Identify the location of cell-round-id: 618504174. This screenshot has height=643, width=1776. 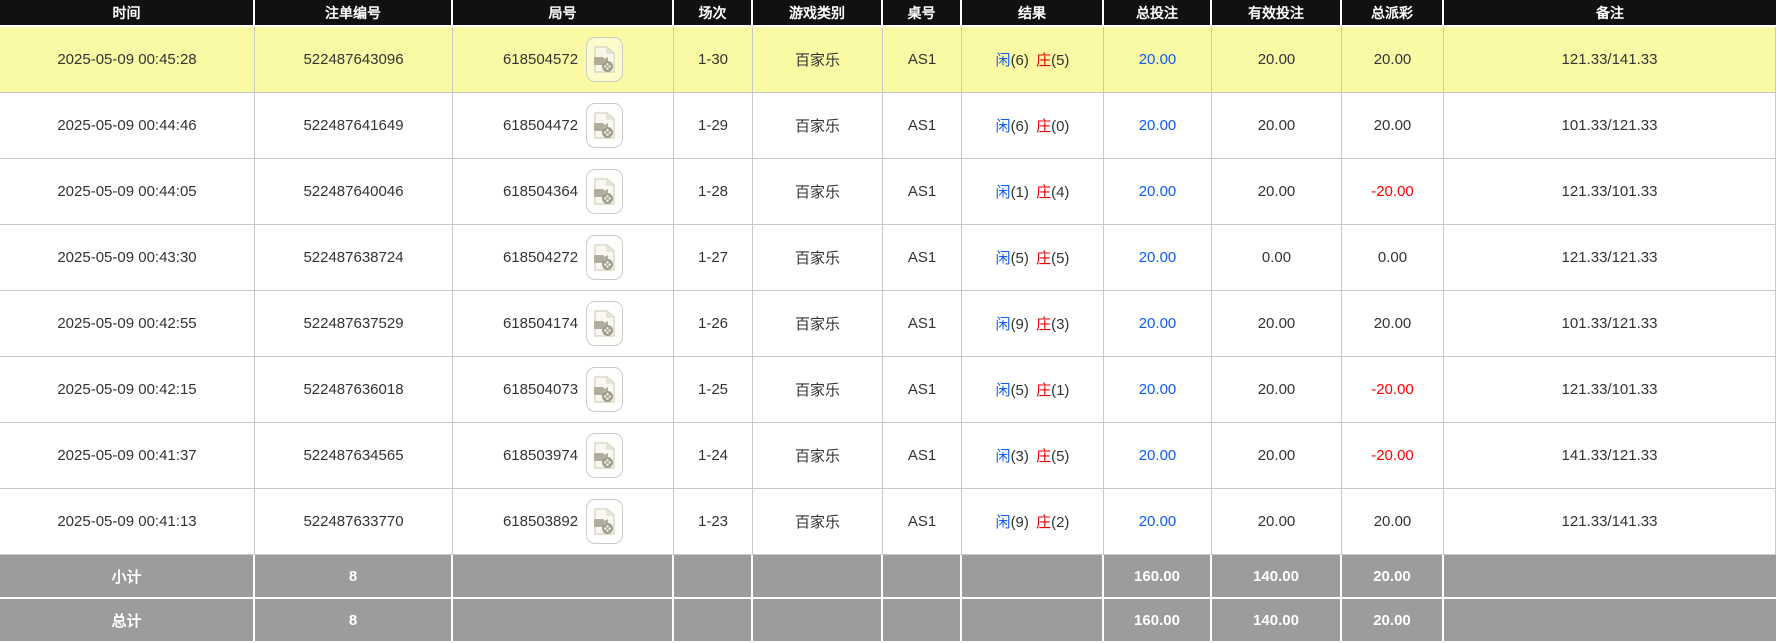
(563, 324).